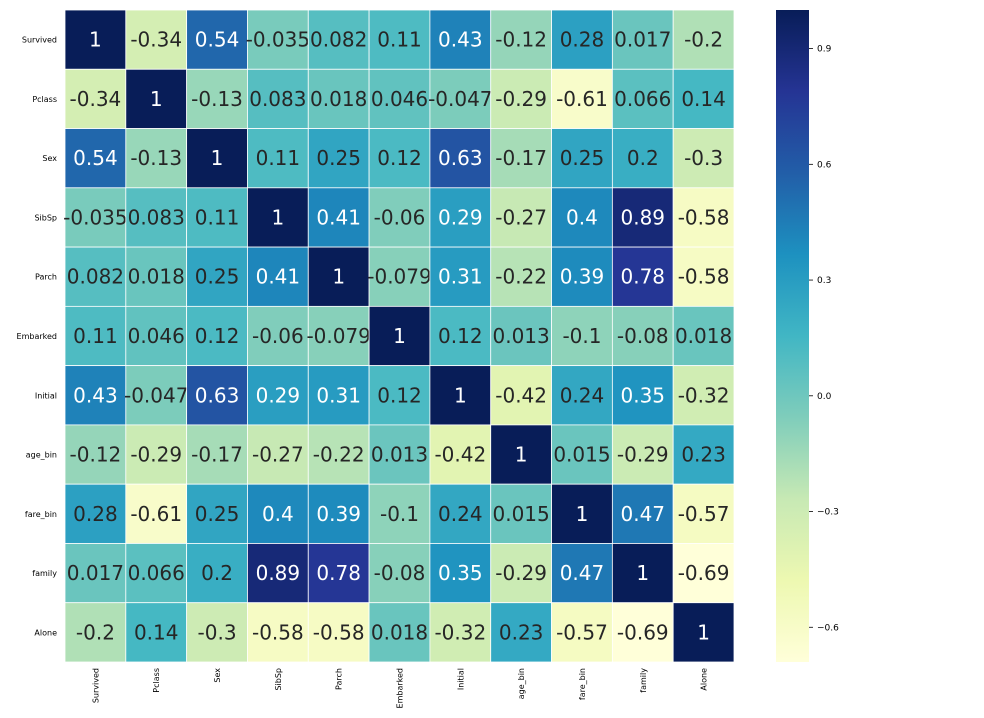 The width and height of the screenshot is (984, 718). I want to click on colorbar: 0.9 0.6 0.3 0.0 −0.3 −0.6, so click(807, 336).